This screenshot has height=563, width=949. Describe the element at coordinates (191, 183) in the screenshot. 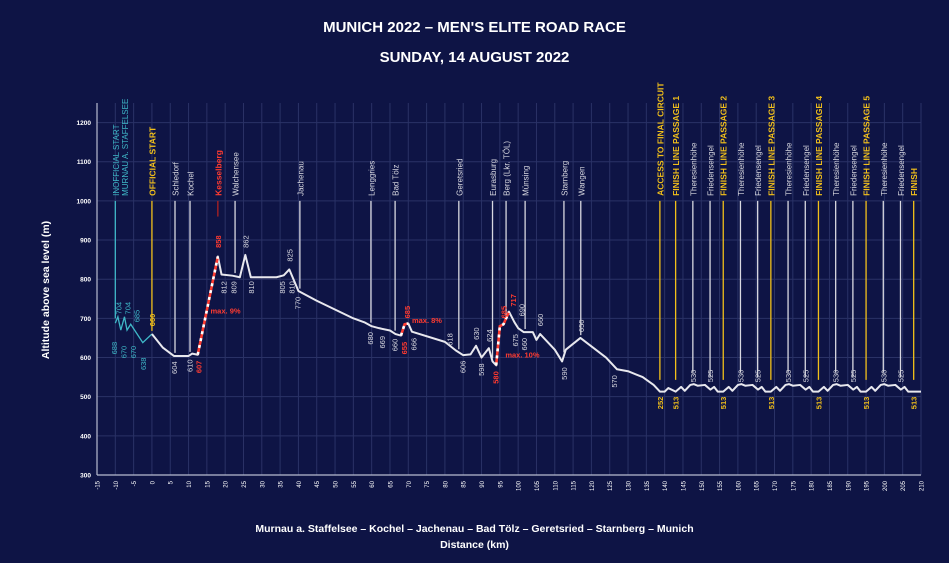

I see `marker-label: Kochel` at that location.